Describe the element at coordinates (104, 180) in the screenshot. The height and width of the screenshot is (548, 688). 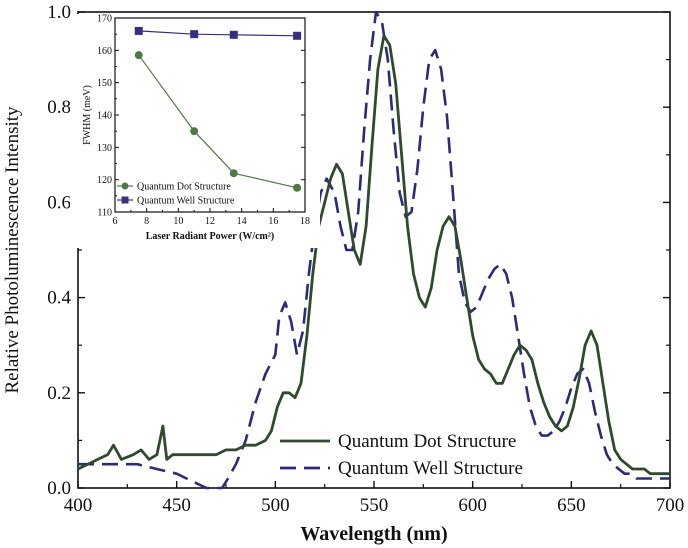
I see `inset-y-tick-label: 120` at that location.